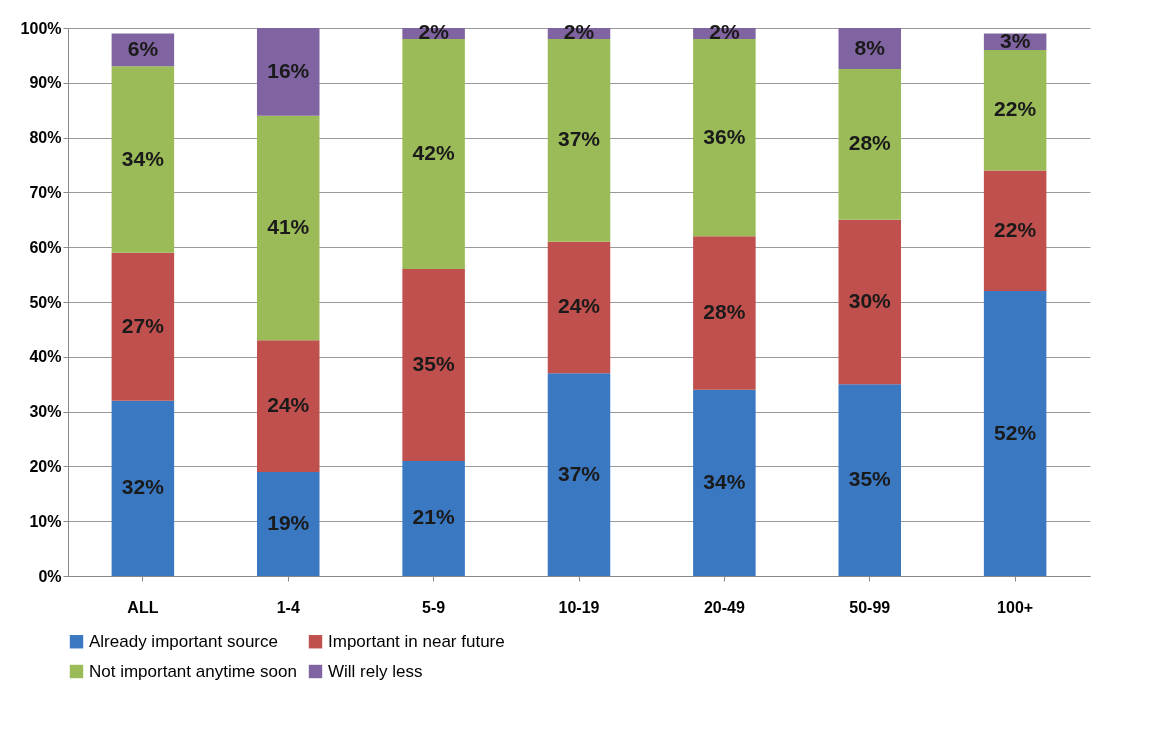 This screenshot has height=738, width=1166. What do you see at coordinates (41, 28) in the screenshot?
I see `y-tick-label: 100%` at bounding box center [41, 28].